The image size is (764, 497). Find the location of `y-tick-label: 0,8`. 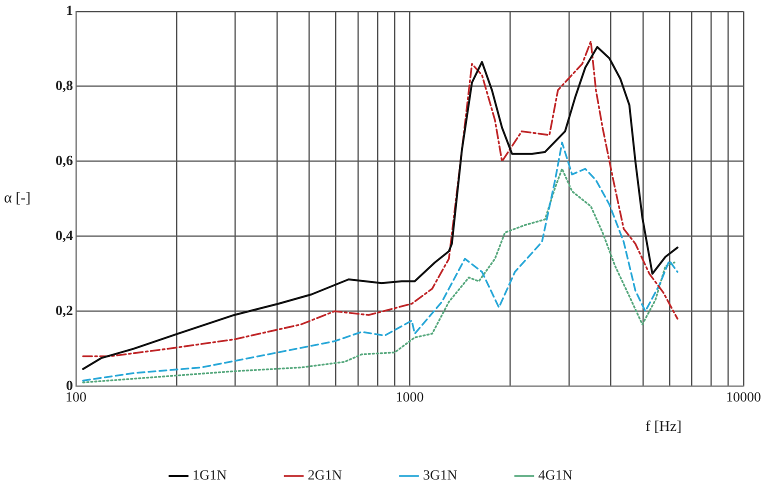

y-tick-label: 0,8 is located at coordinates (64, 86).